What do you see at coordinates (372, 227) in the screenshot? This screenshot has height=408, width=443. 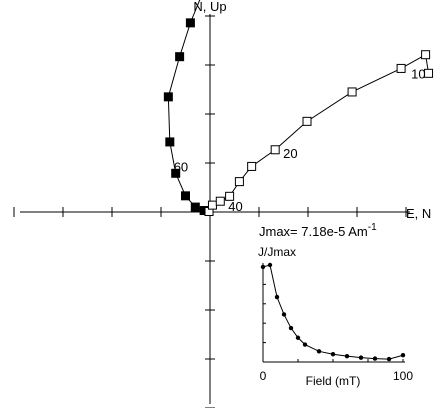 I see `jmax-annotation-superscript: -1` at bounding box center [372, 227].